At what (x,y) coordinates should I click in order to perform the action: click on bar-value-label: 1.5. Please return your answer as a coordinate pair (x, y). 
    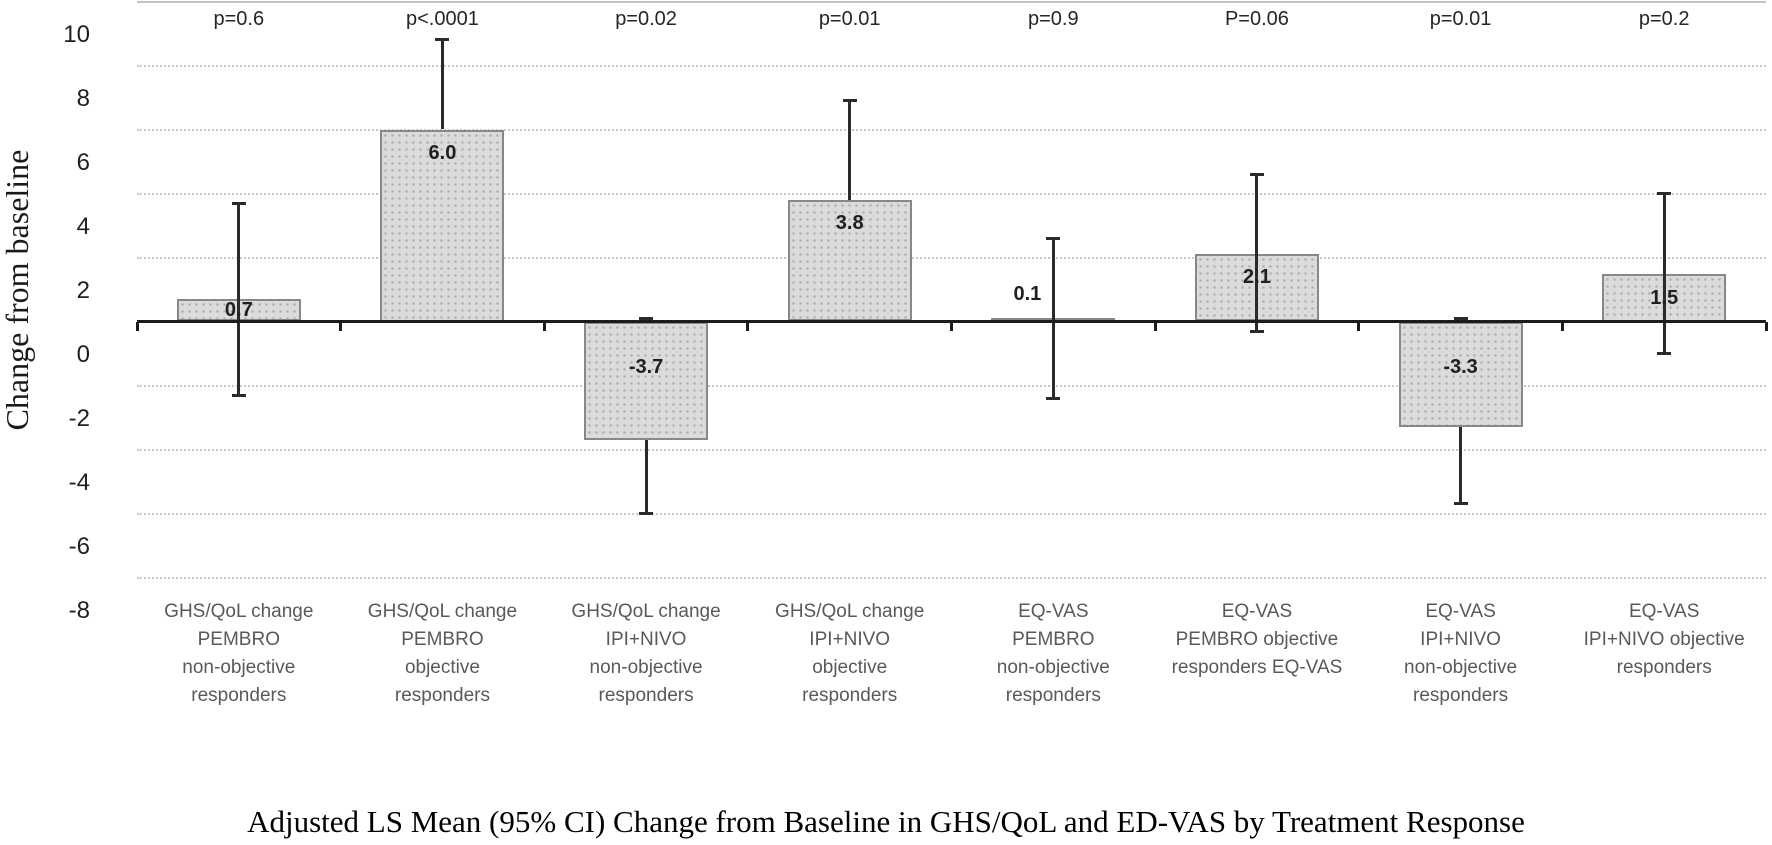
    Looking at the image, I should click on (1664, 297).